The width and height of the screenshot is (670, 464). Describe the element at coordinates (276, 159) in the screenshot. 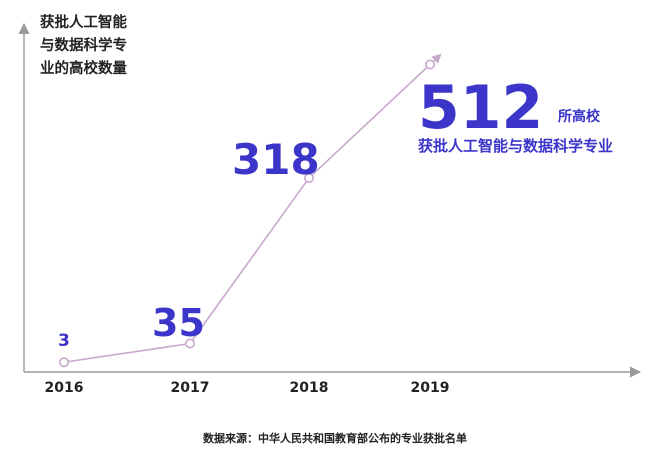

I see `data-label: 318` at that location.